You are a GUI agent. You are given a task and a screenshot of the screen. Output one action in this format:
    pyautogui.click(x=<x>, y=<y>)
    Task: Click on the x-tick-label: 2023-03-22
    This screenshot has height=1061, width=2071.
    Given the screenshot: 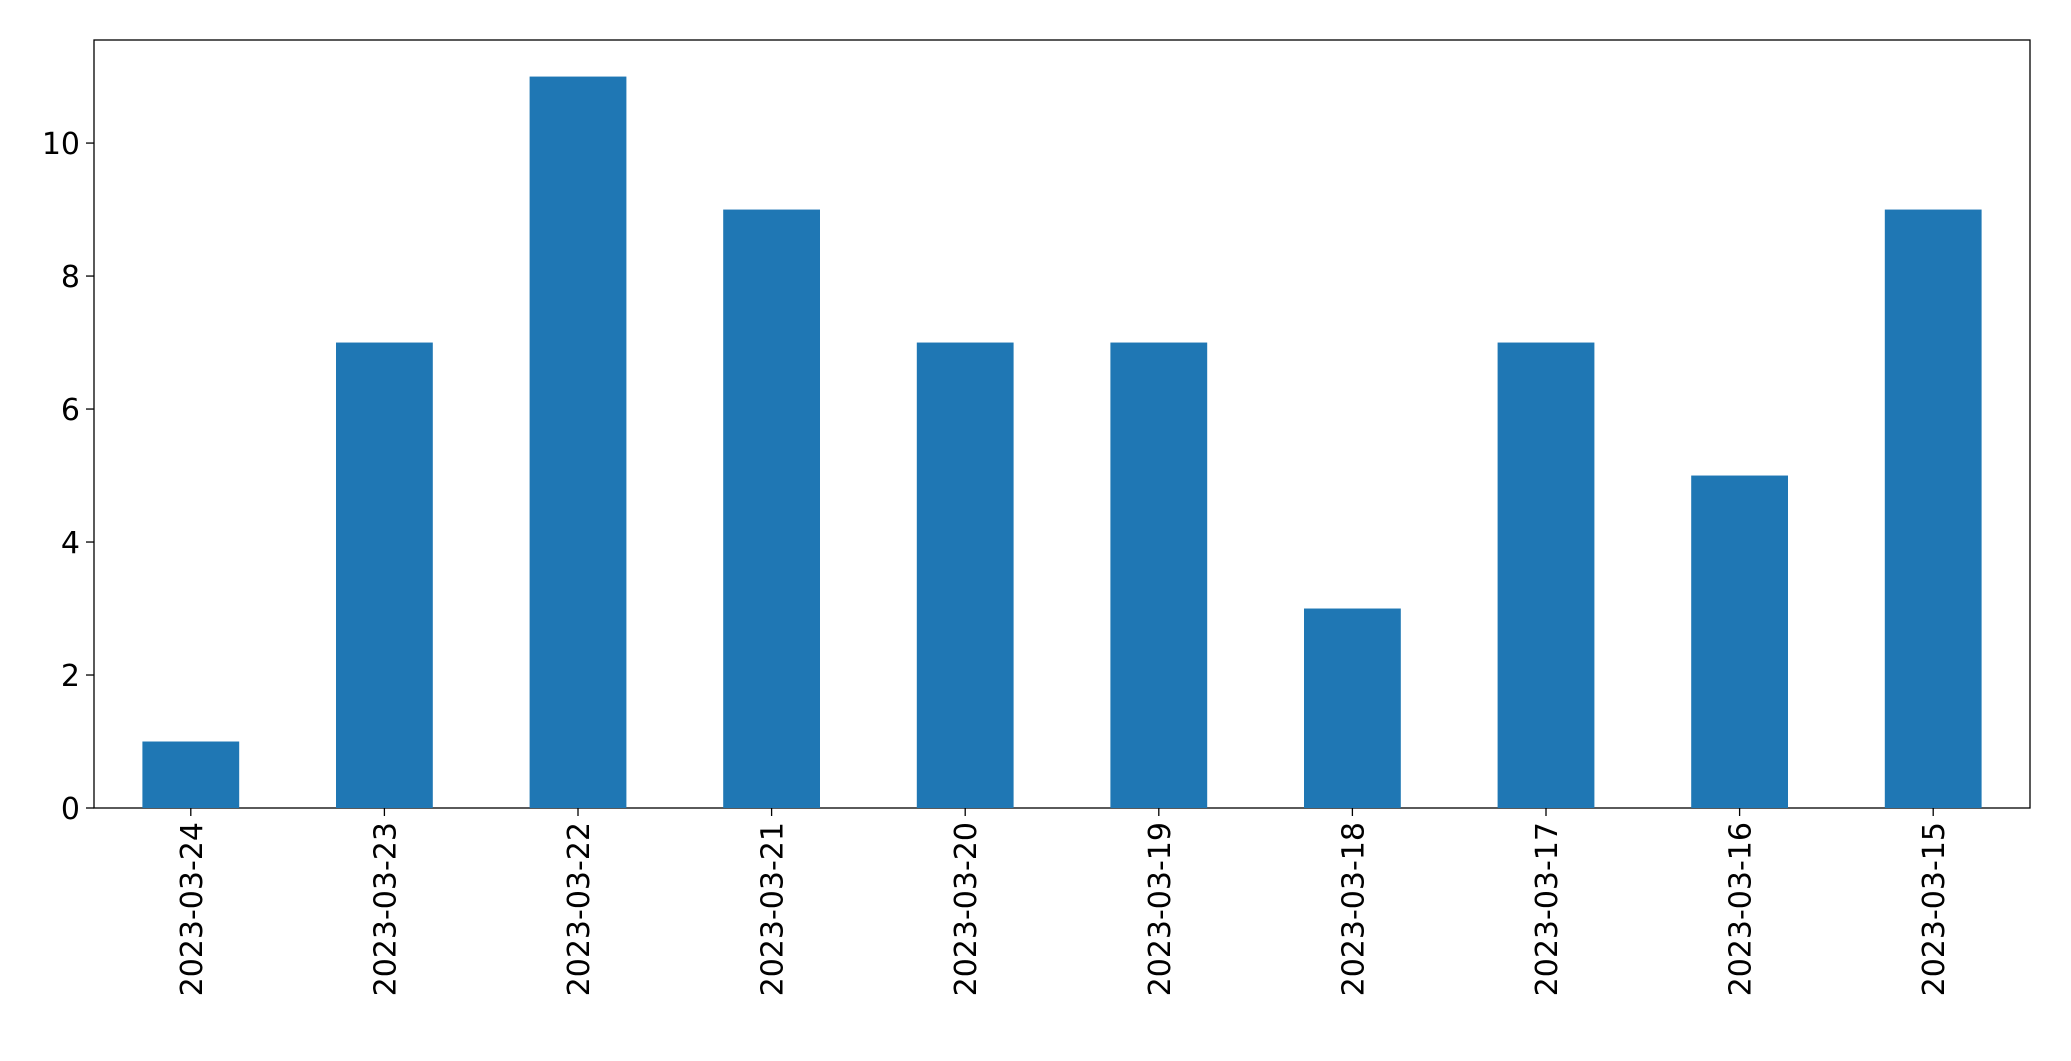 What is the action you would take?
    pyautogui.click(x=579, y=909)
    